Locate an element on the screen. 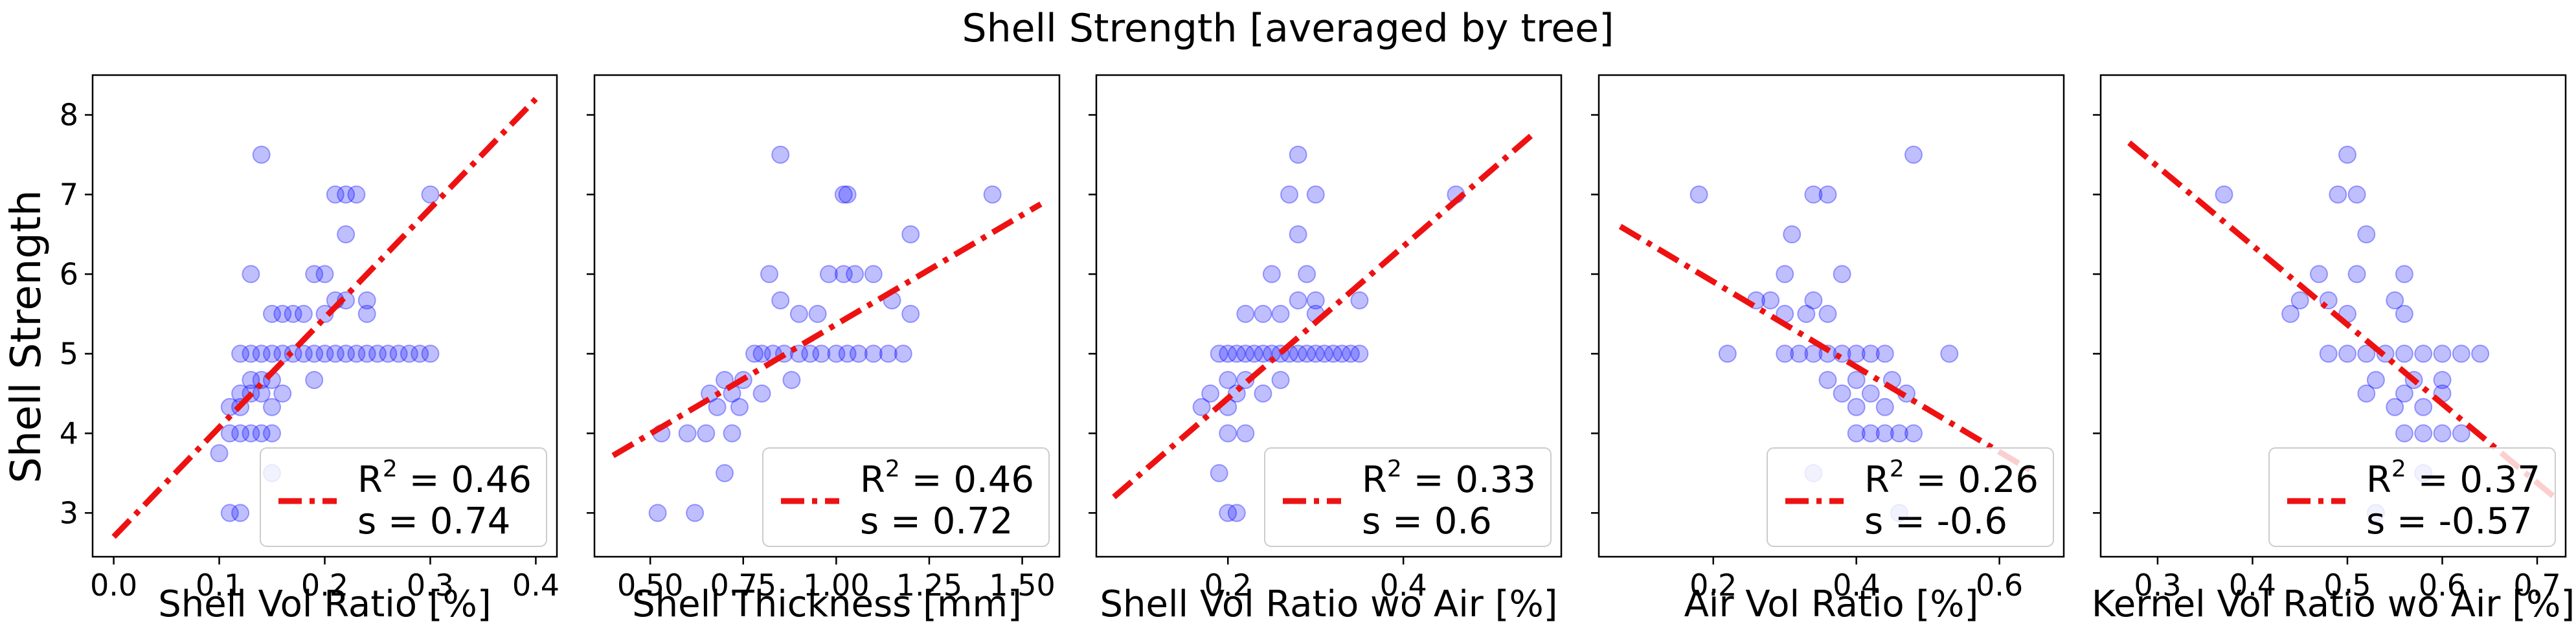 Image resolution: width=2576 pixels, height=637 pixels. x-tick-label: 0.50 is located at coordinates (650, 585).